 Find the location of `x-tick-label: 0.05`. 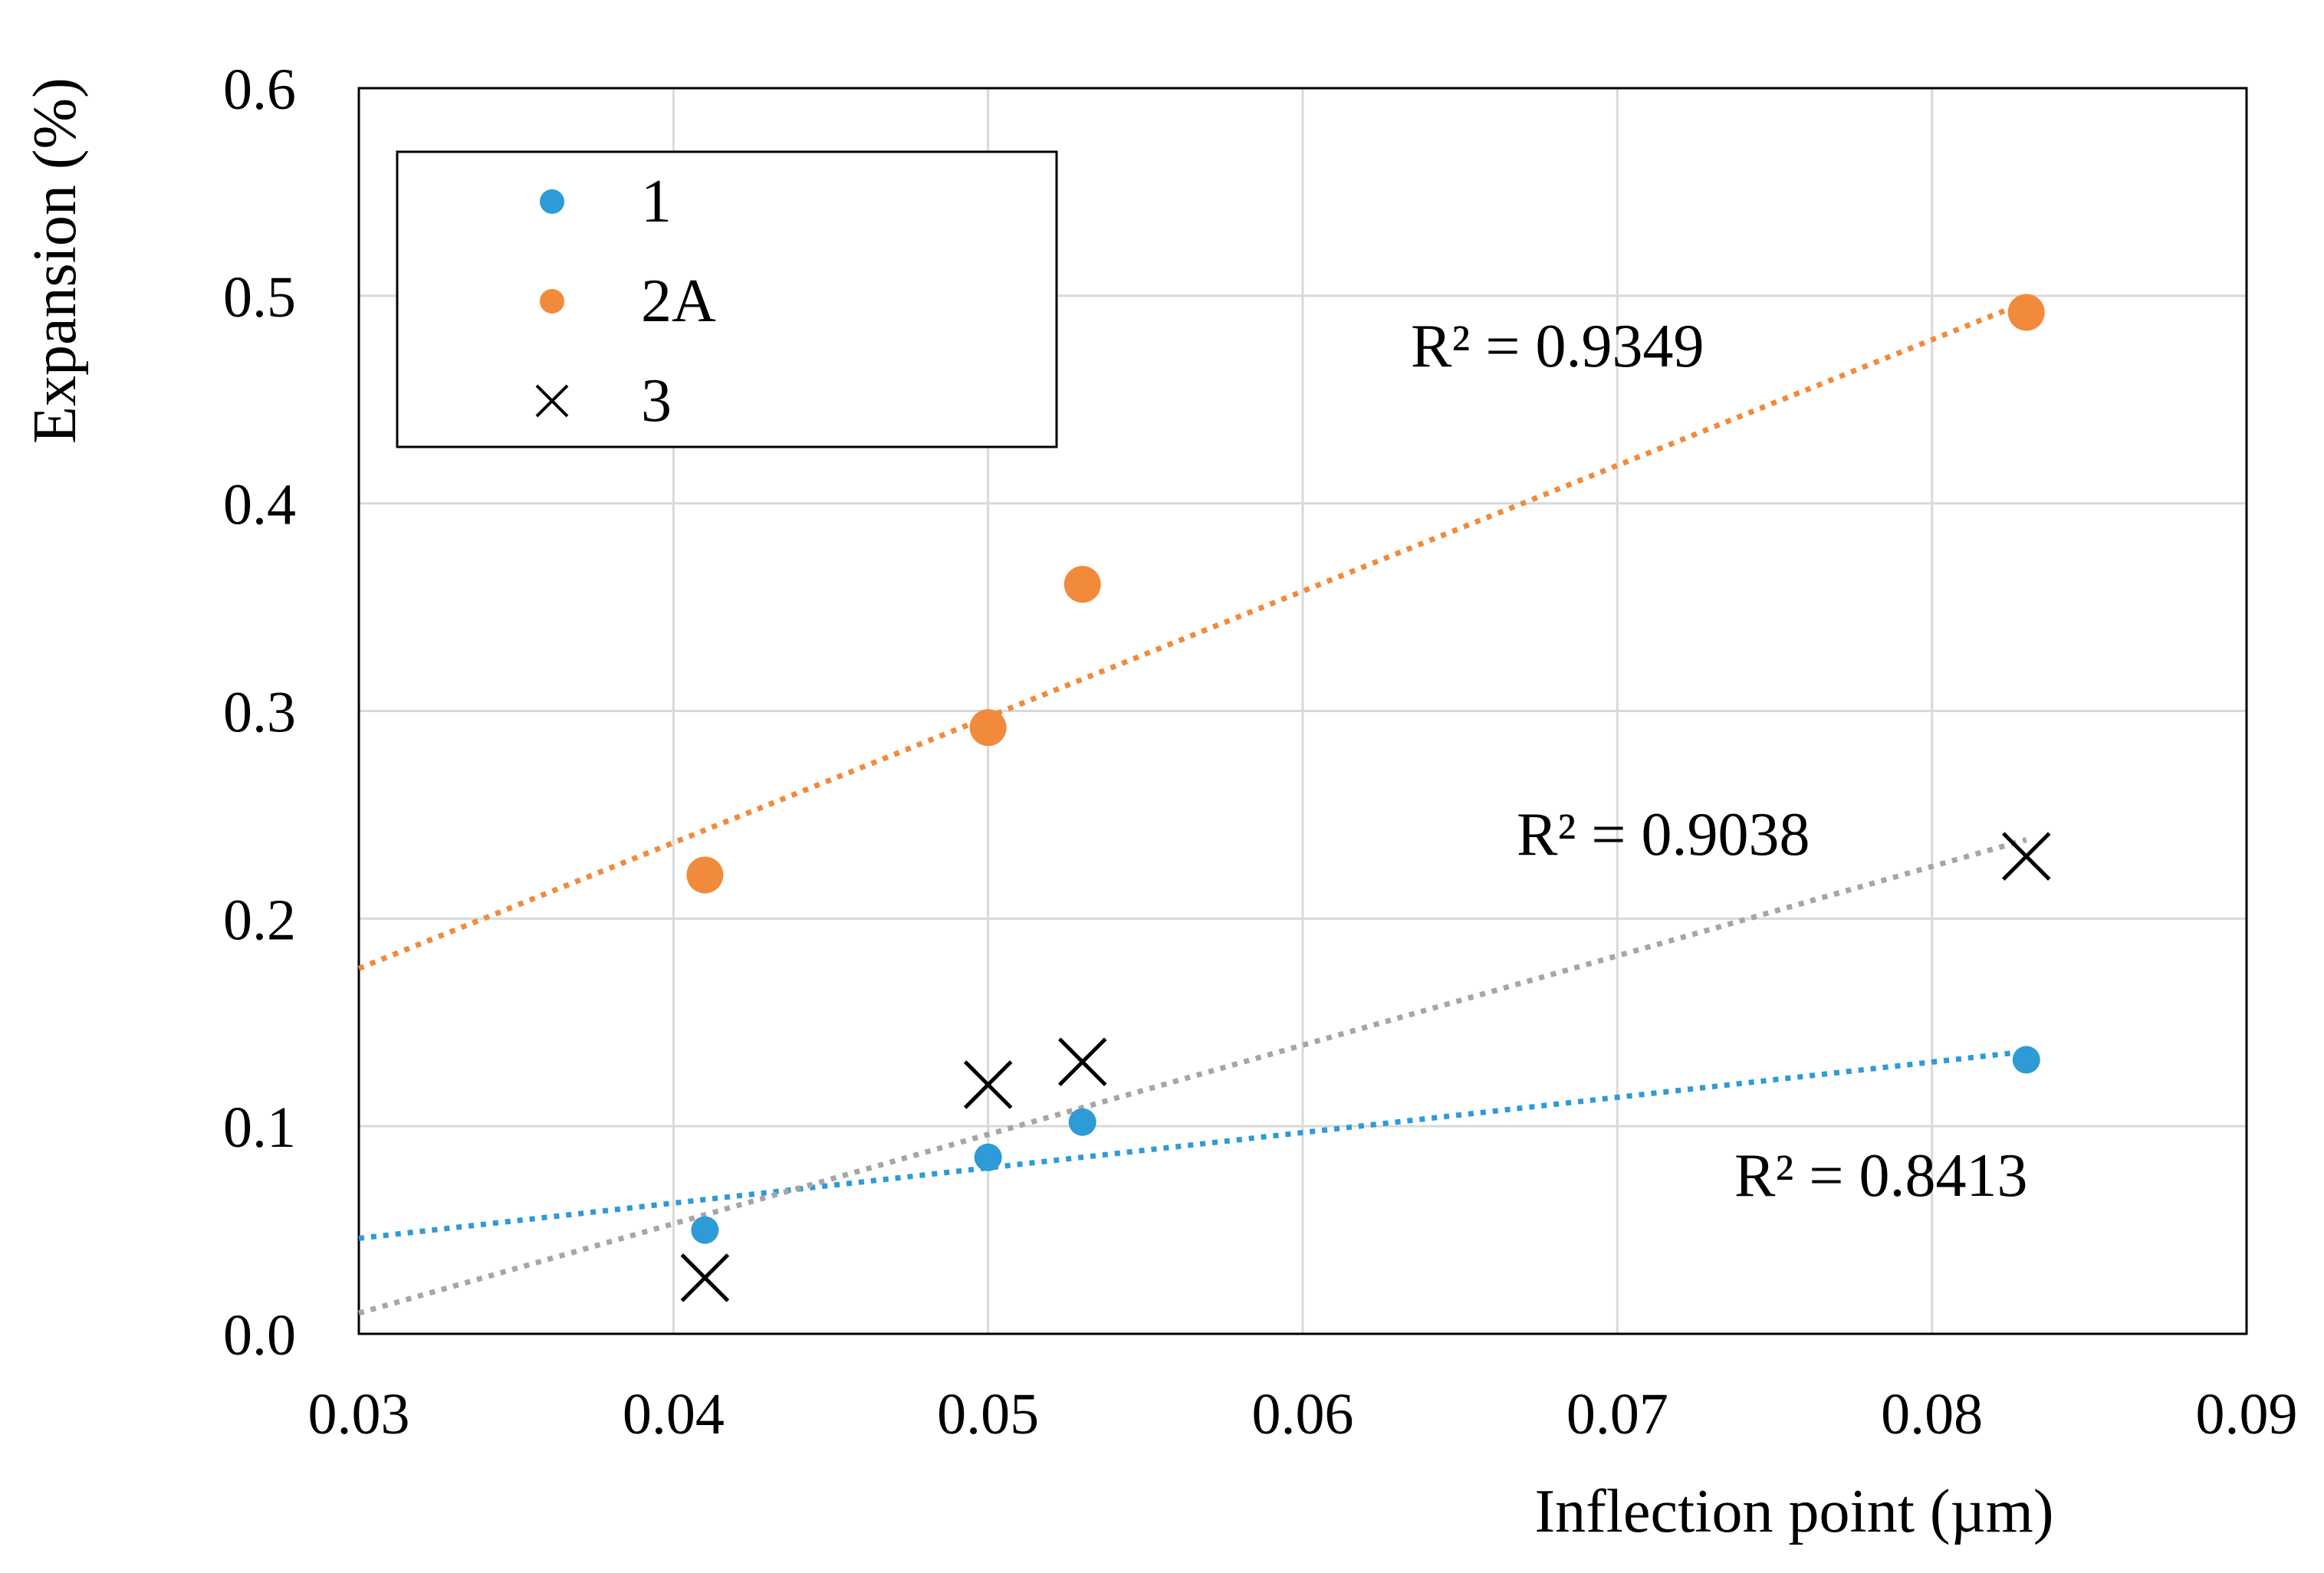

x-tick-label: 0.05 is located at coordinates (988, 1414).